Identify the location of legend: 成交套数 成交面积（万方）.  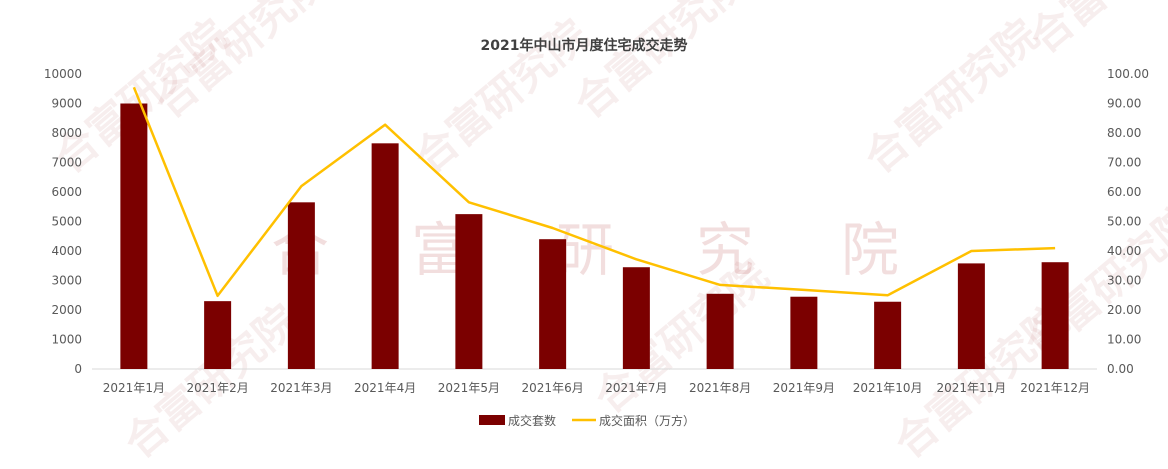
(587, 420).